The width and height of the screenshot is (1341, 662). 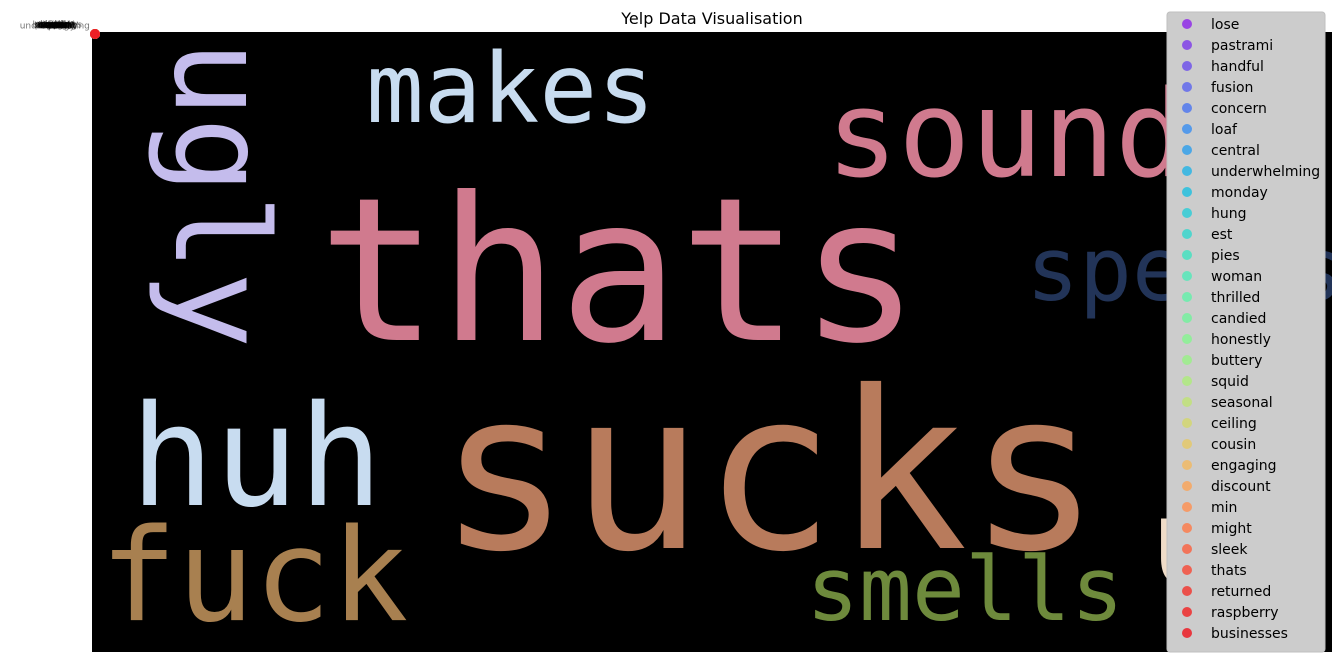 I want to click on legend-box, so click(x=1246, y=332).